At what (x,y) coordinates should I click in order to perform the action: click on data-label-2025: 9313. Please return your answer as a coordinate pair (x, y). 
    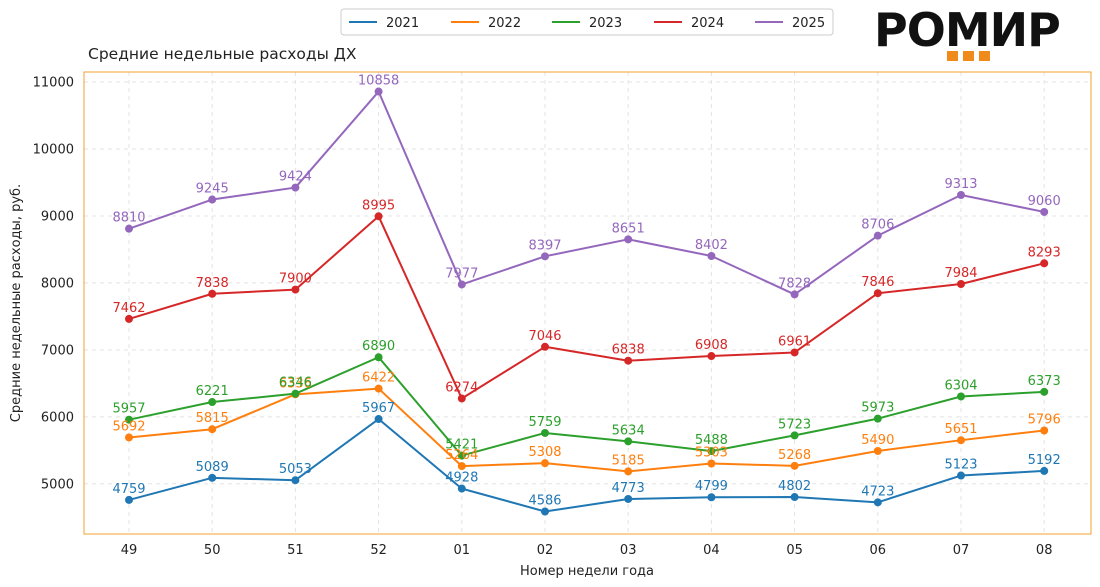
    Looking at the image, I should click on (960, 184).